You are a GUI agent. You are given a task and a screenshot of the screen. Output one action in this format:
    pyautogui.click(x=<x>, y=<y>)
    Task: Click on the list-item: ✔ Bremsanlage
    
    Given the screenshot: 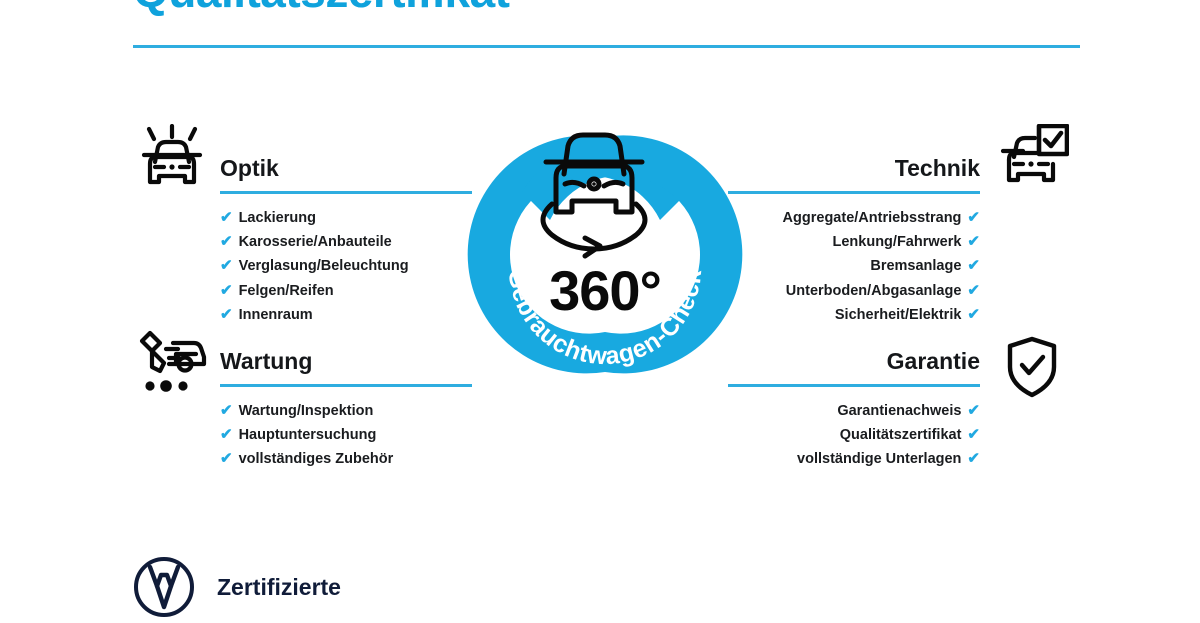 What is the action you would take?
    pyautogui.click(x=854, y=266)
    